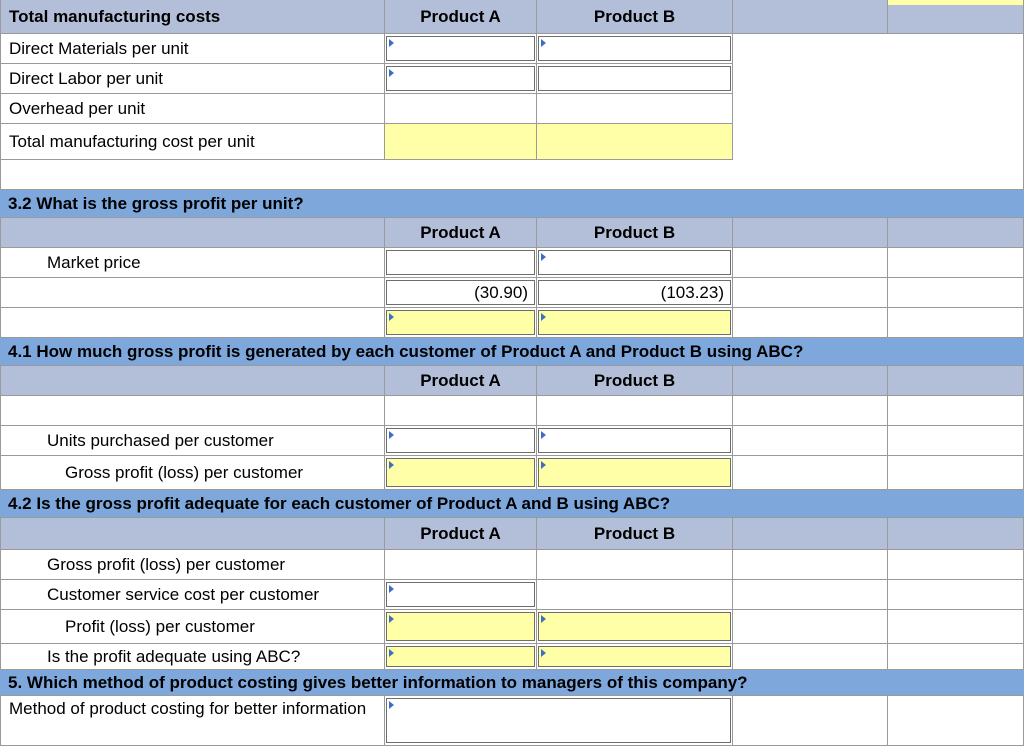  I want to click on profit-b-input, so click(634, 626).